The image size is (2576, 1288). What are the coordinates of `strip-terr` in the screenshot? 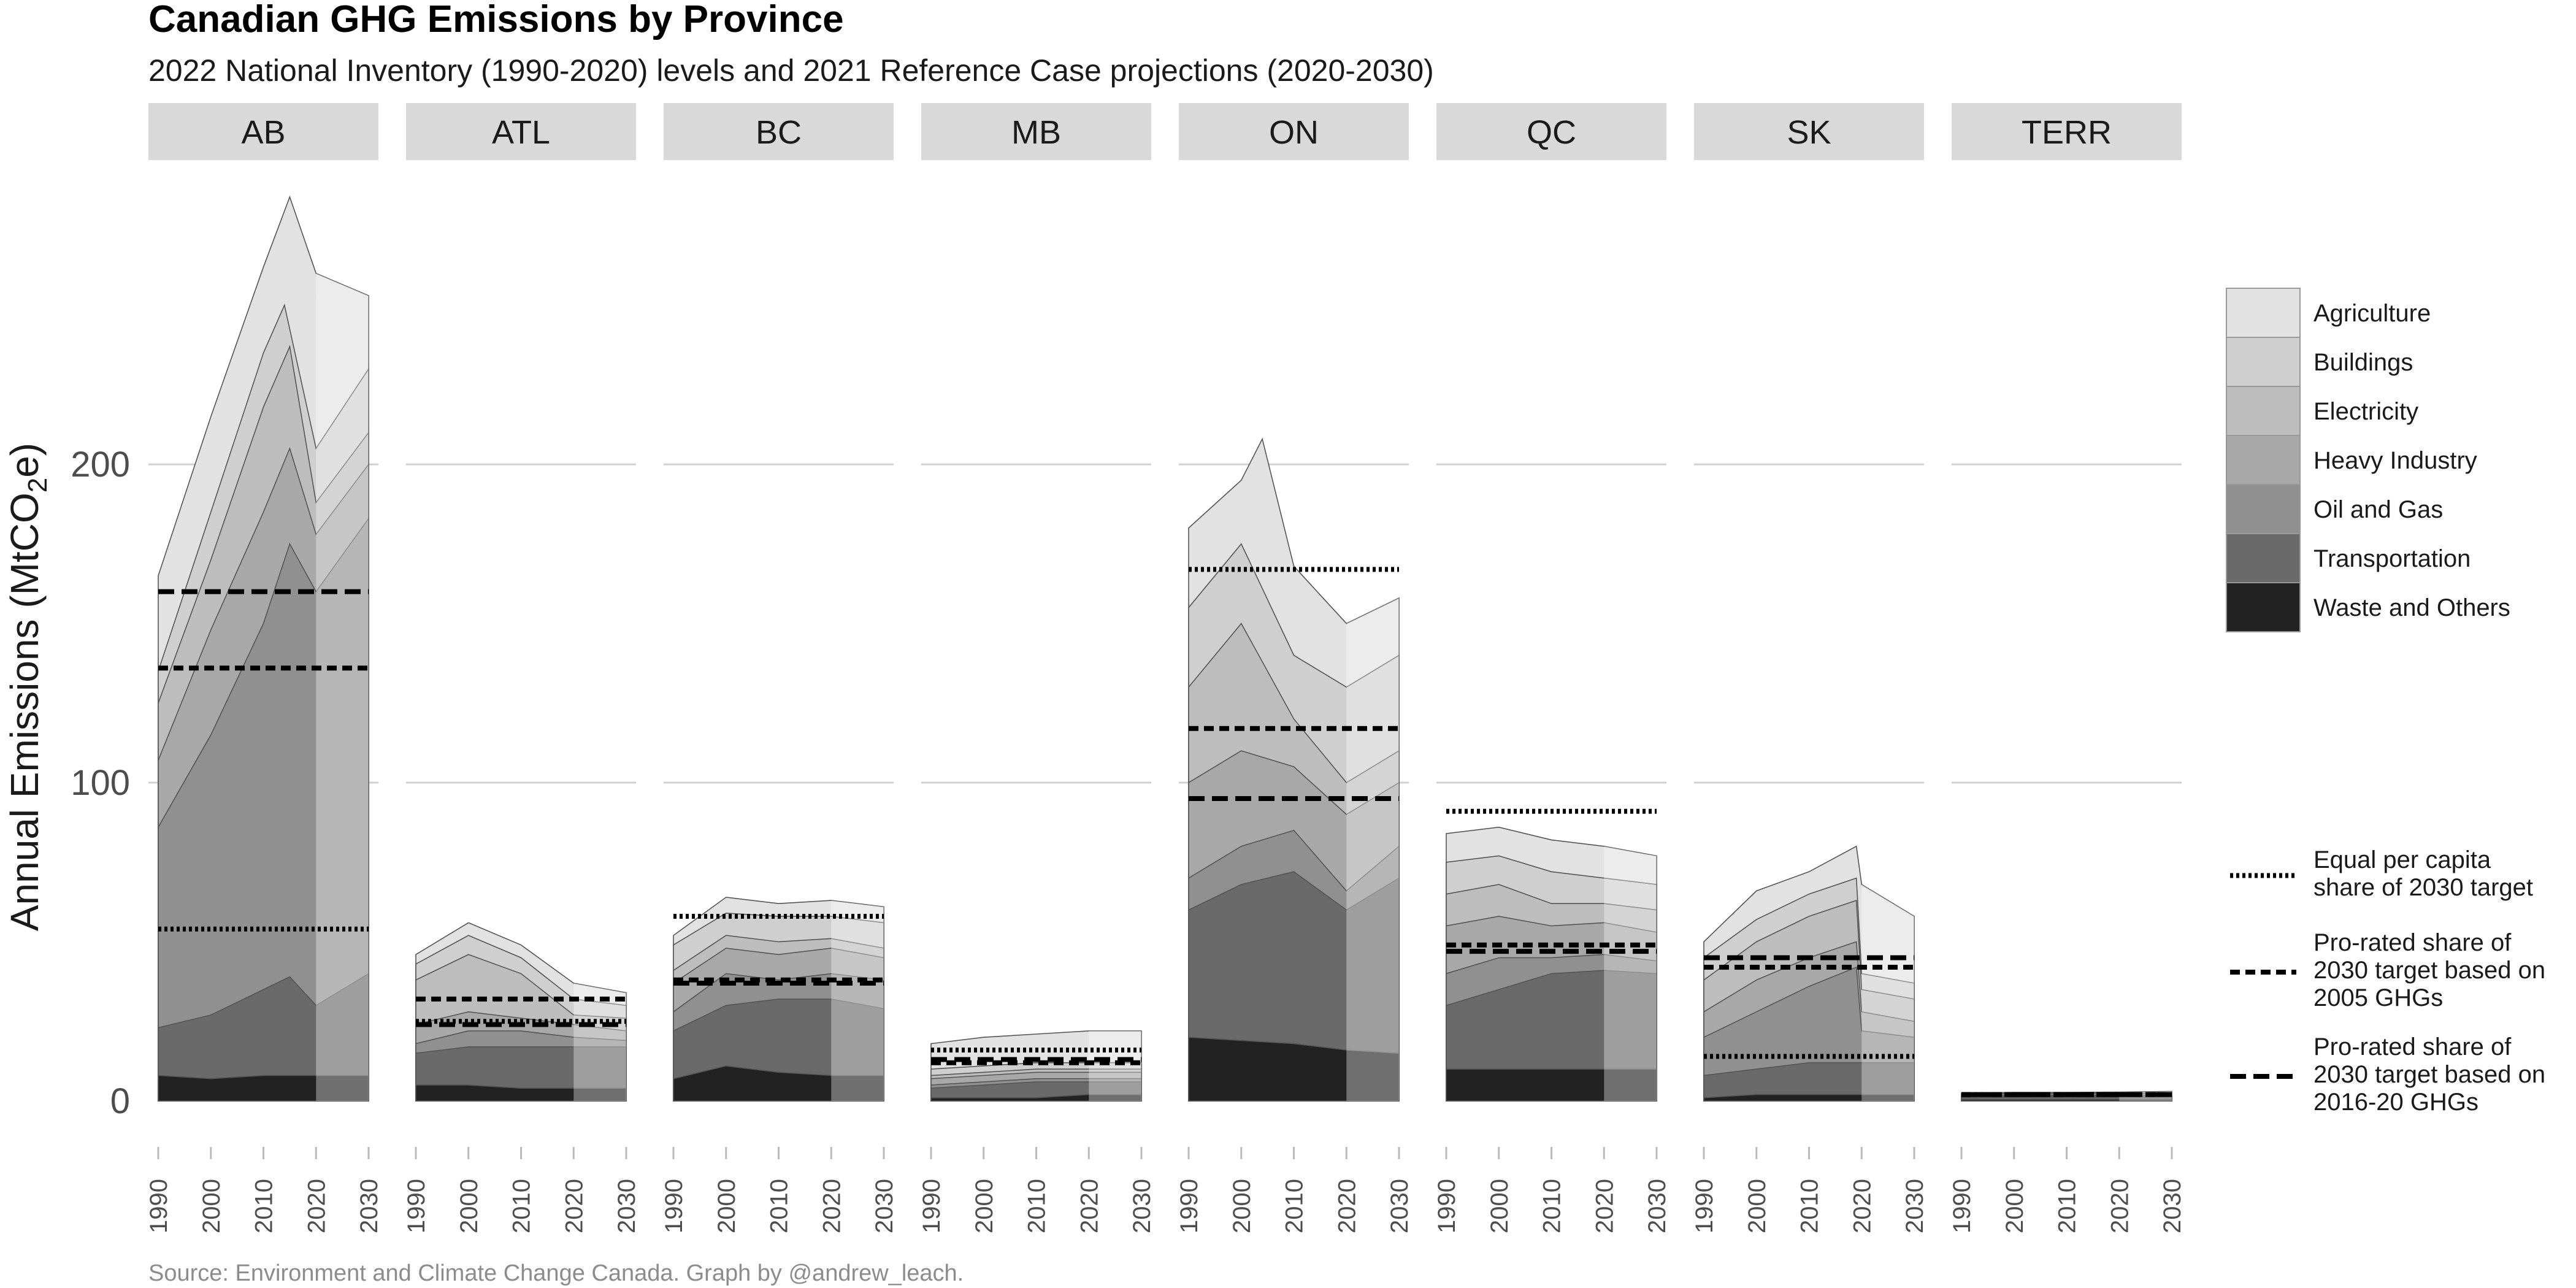 It's located at (2067, 131).